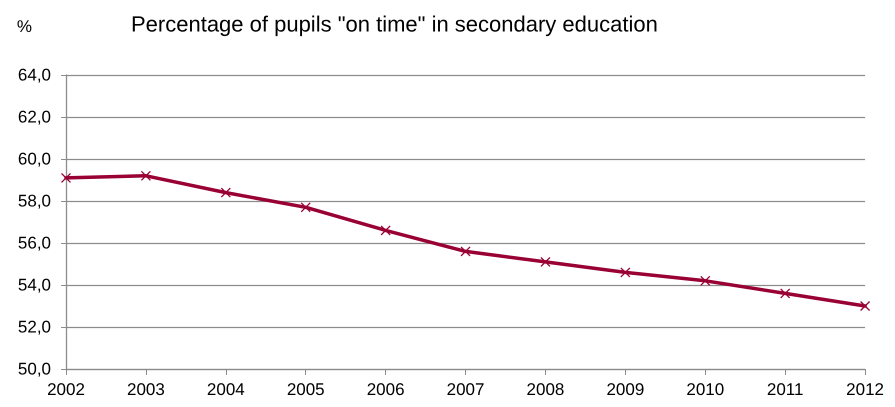  What do you see at coordinates (34, 327) in the screenshot?
I see `y-tick-label: 52,0` at bounding box center [34, 327].